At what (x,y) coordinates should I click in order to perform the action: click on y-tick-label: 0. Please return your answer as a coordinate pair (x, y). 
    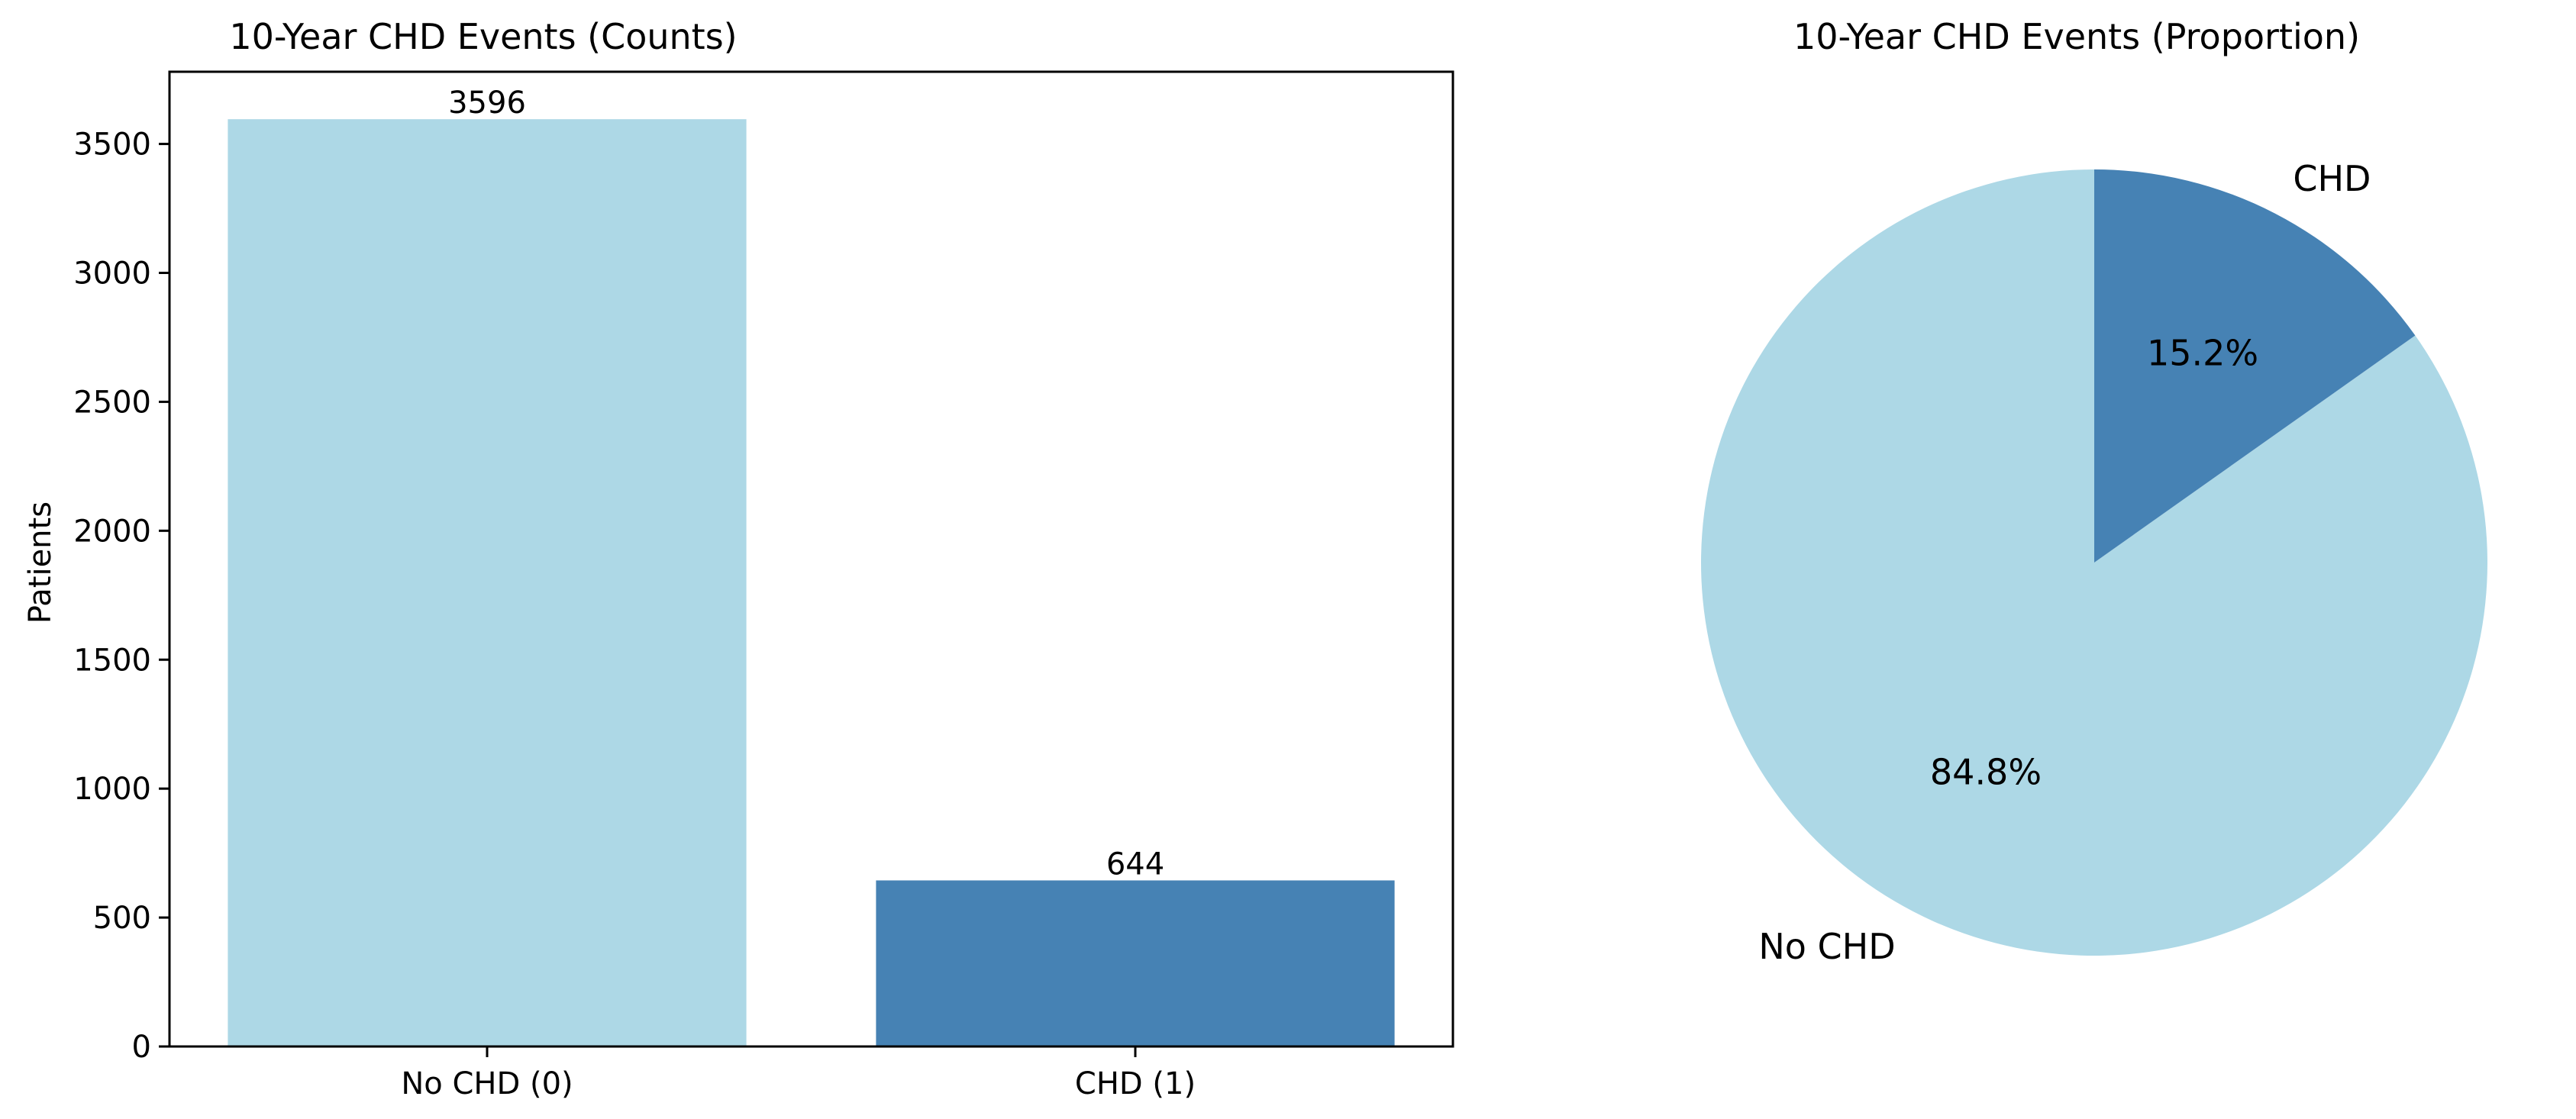
    Looking at the image, I should click on (141, 1047).